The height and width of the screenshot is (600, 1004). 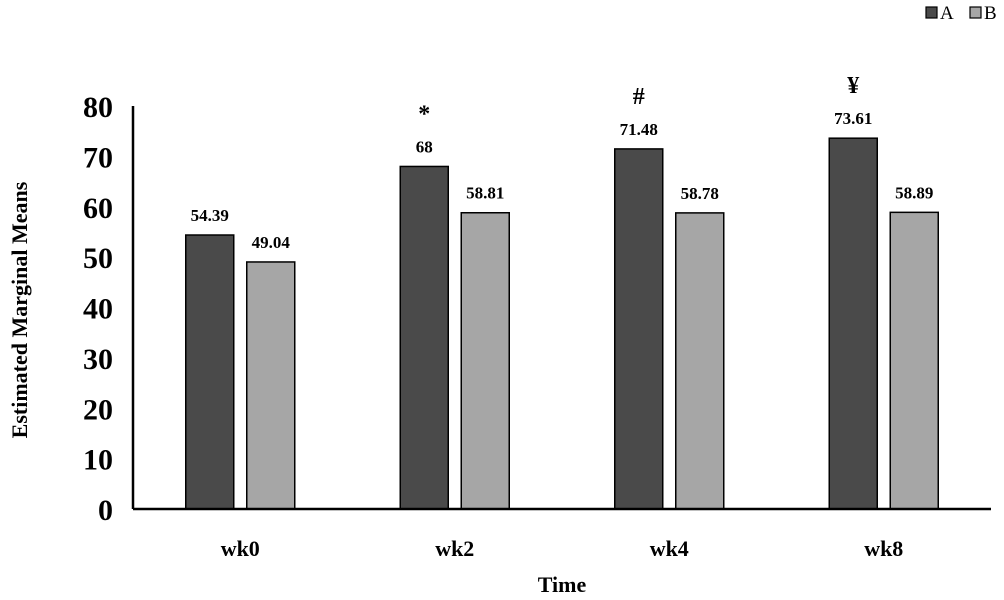 What do you see at coordinates (210, 372) in the screenshot?
I see `bar-A-wk0` at bounding box center [210, 372].